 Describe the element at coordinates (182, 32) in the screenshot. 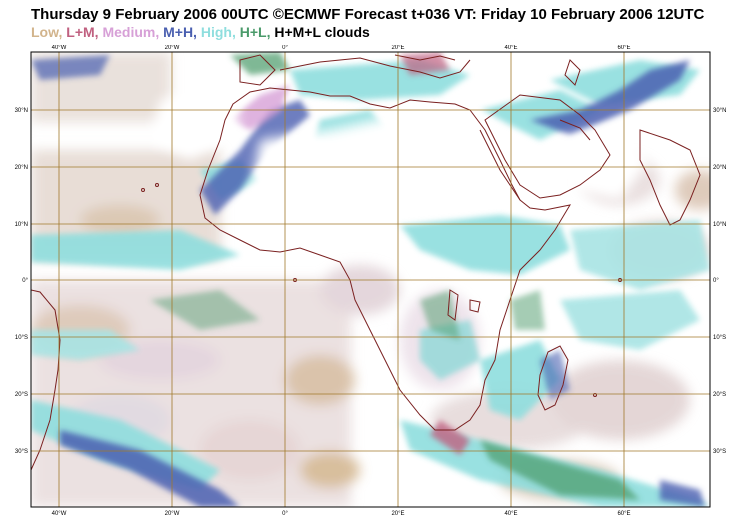

I see `legend-medium-high: M+H,` at that location.